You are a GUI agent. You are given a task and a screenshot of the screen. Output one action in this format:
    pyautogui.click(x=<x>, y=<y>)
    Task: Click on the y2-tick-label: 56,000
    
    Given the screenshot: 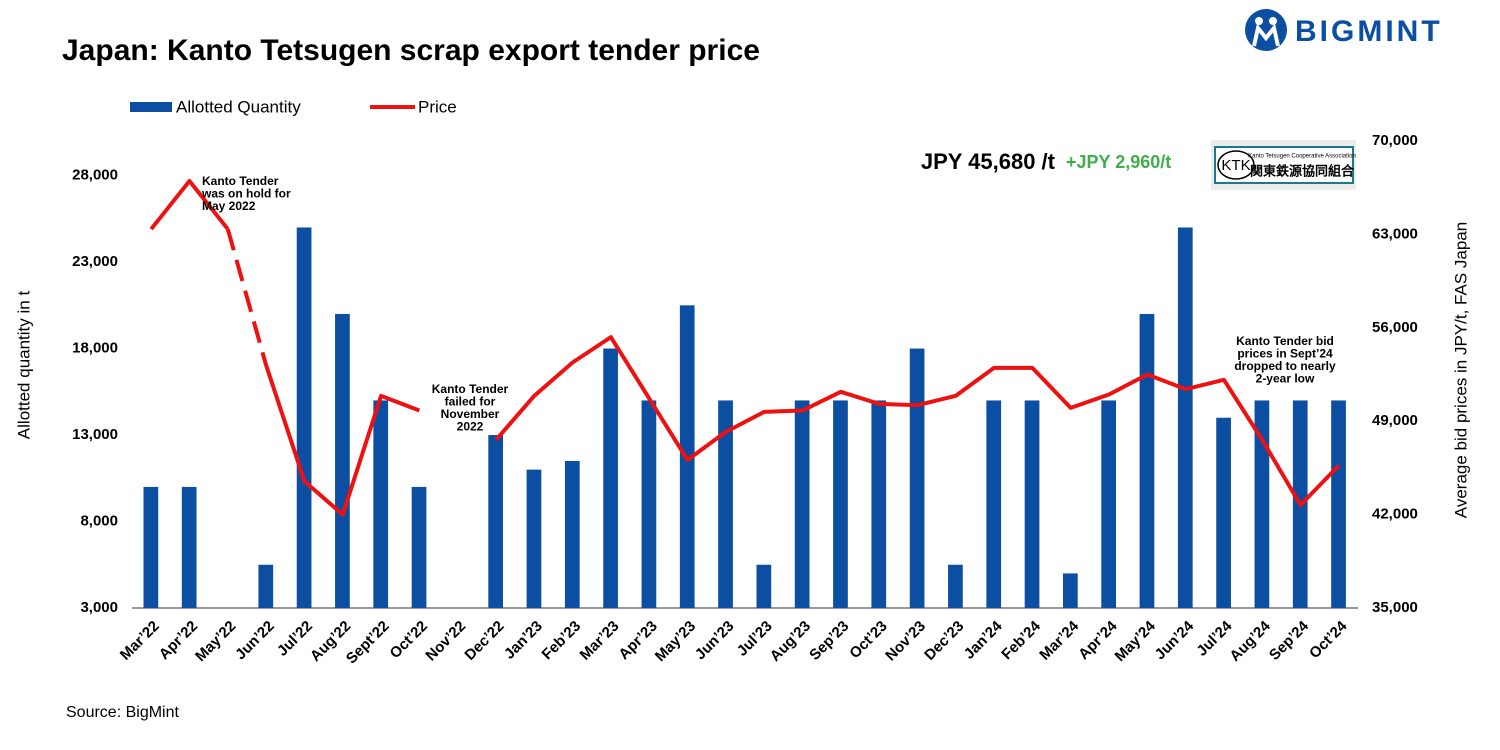 What is the action you would take?
    pyautogui.click(x=1395, y=327)
    